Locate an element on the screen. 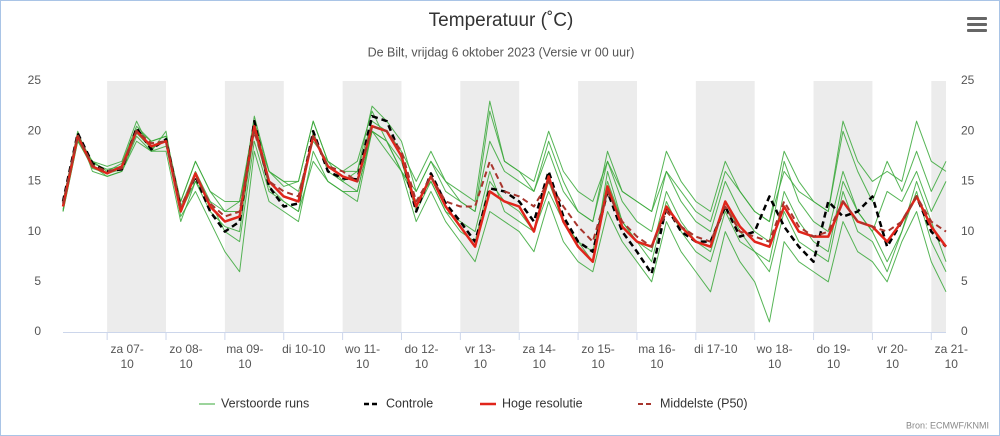 The width and height of the screenshot is (1000, 436). y-tick-label: 10 is located at coordinates (35, 231).